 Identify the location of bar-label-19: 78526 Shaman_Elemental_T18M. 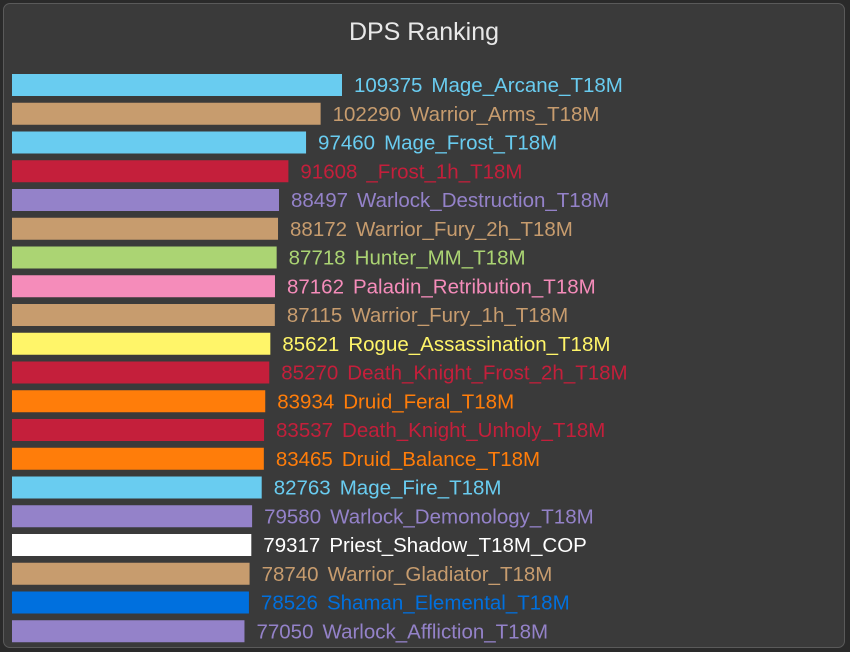
(415, 603).